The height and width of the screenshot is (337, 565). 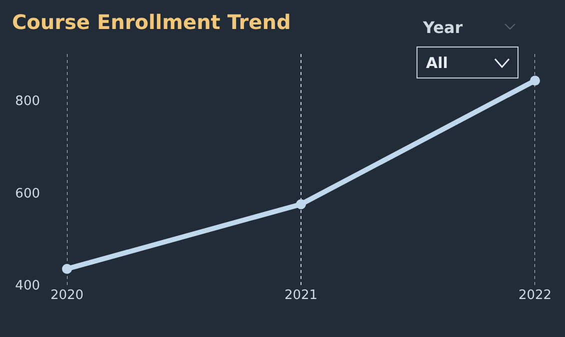 What do you see at coordinates (301, 295) in the screenshot?
I see `x-tick-label: 2021` at bounding box center [301, 295].